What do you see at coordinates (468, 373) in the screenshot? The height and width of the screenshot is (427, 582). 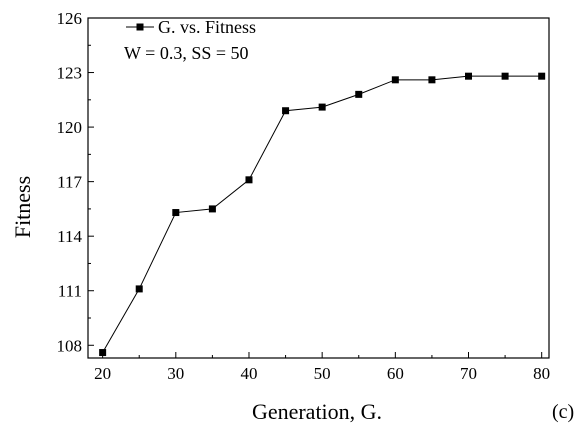 I see `x-tick-label: 70` at bounding box center [468, 373].